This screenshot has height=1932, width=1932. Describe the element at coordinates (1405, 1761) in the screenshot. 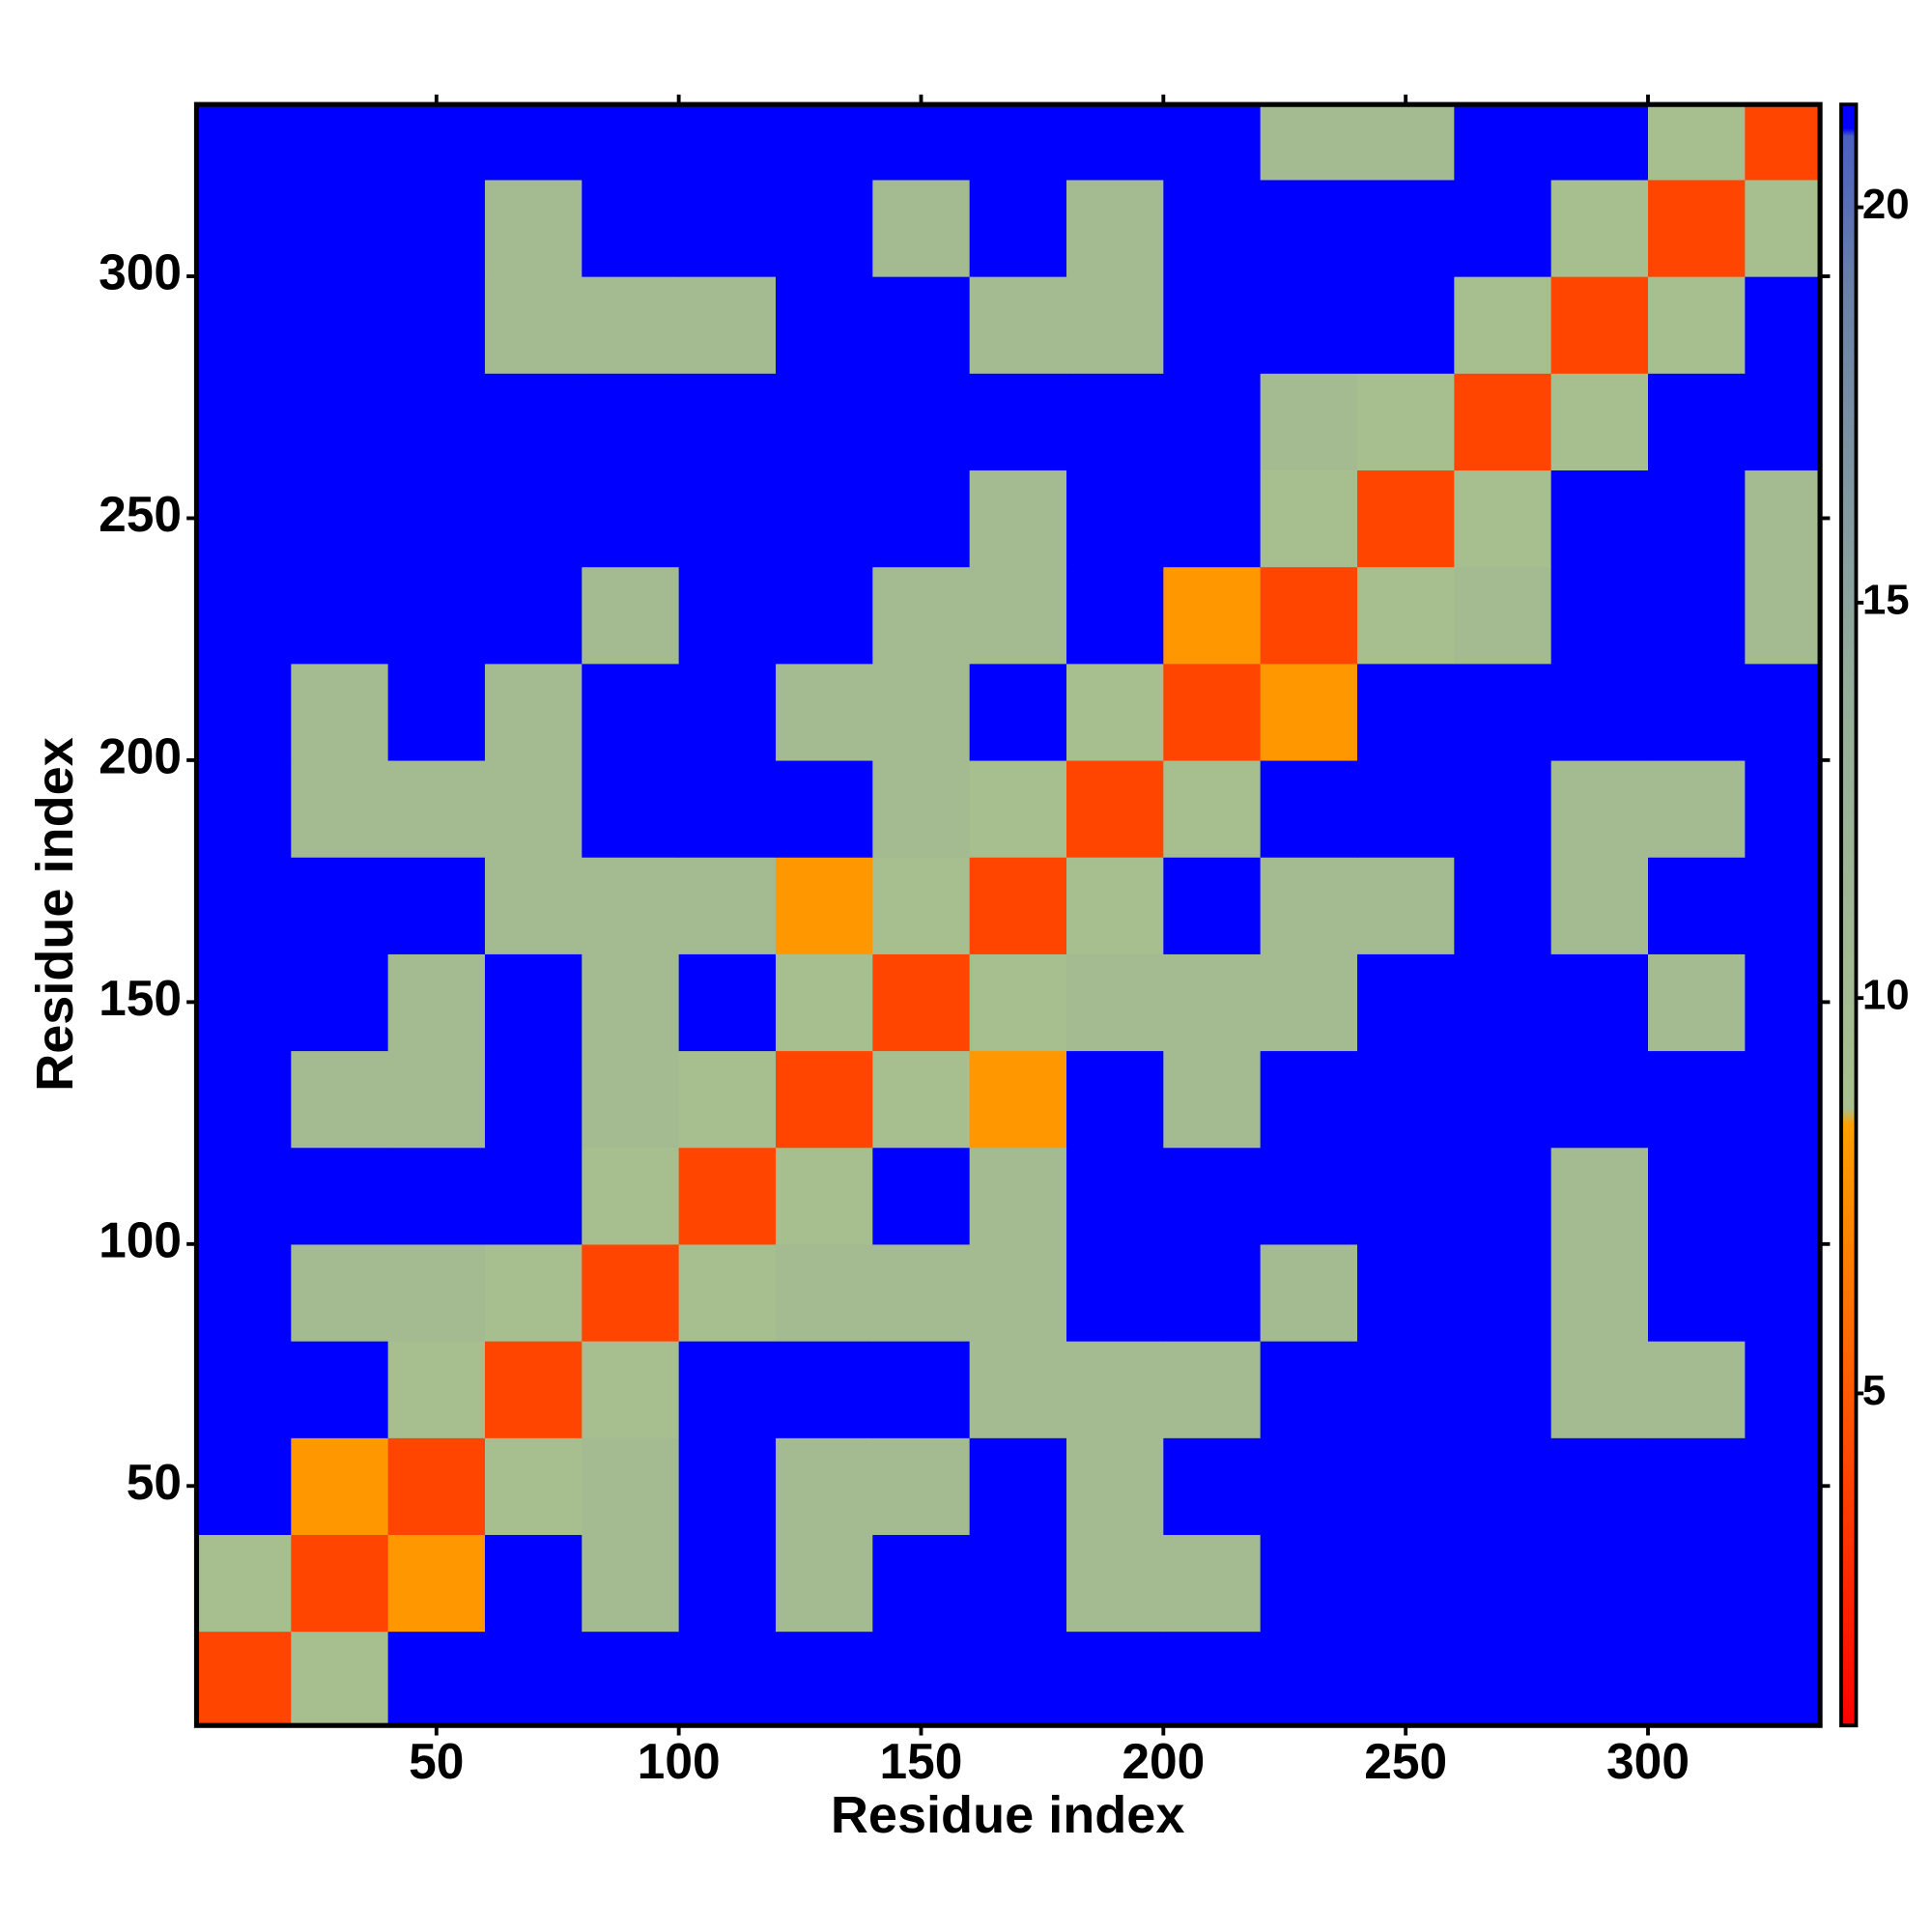

I see `x-tick-label: 250` at that location.